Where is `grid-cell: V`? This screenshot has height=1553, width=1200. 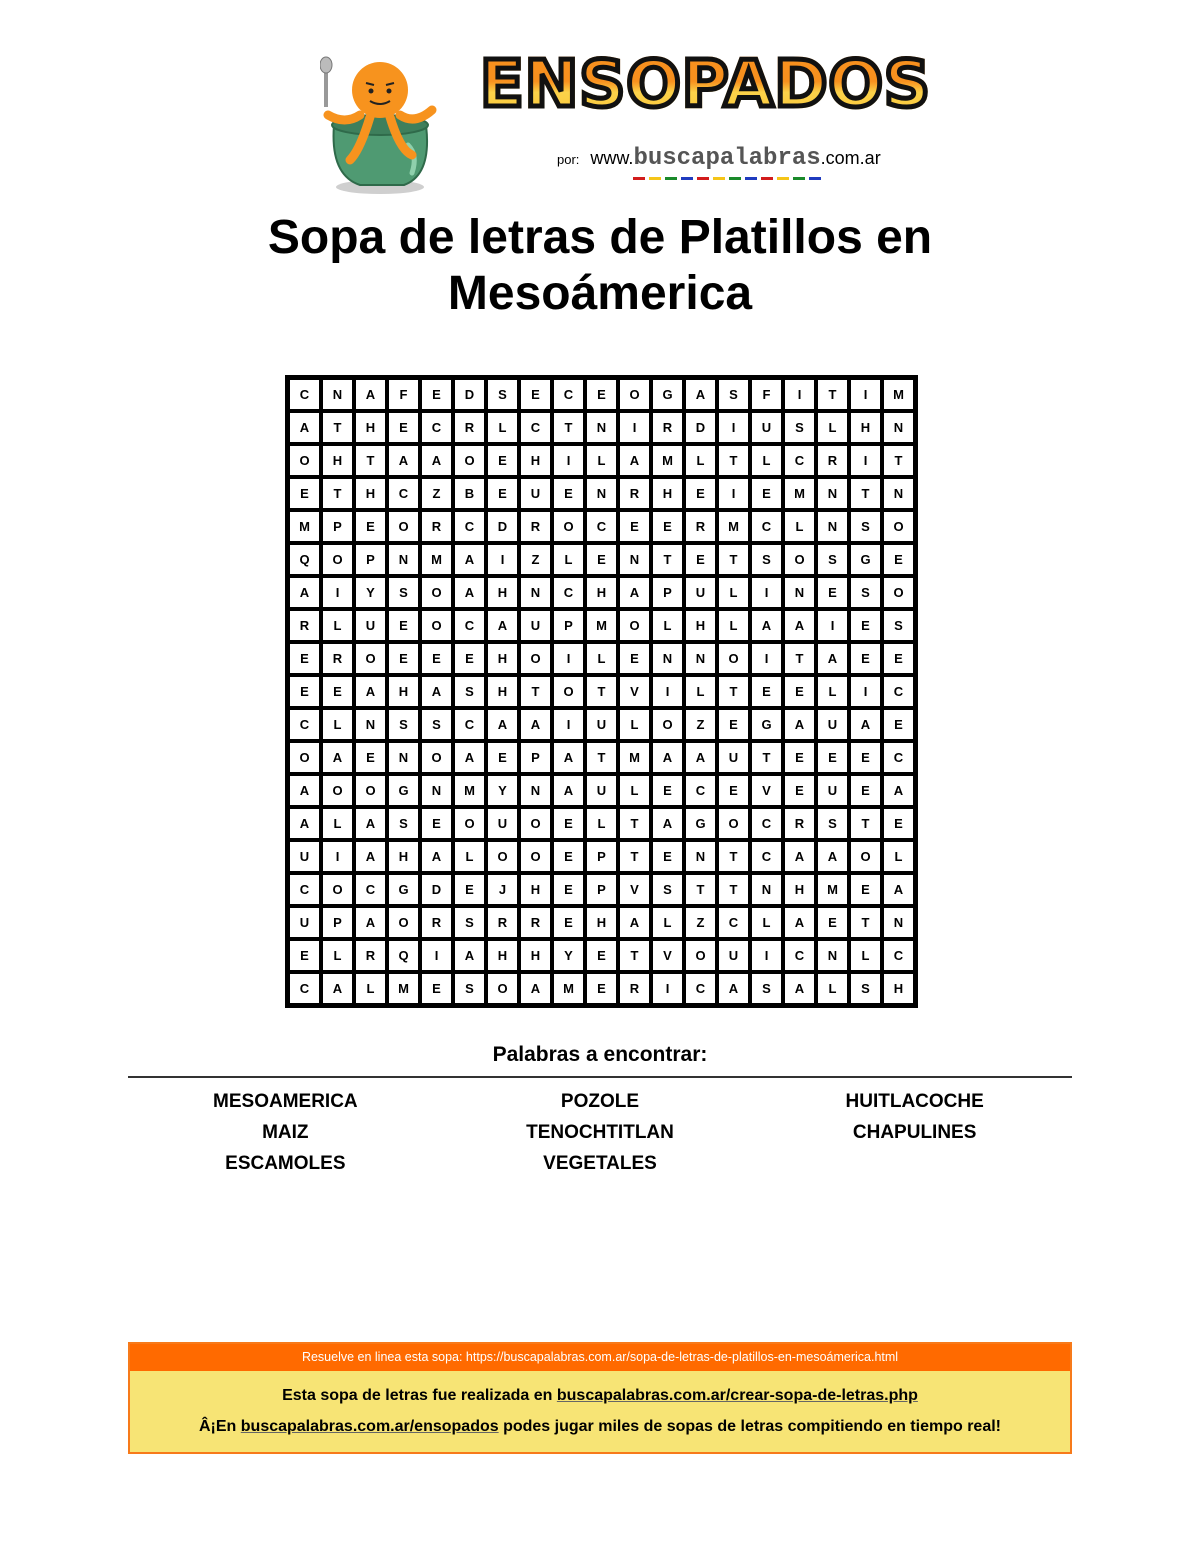
grid-cell: V is located at coordinates (766, 790).